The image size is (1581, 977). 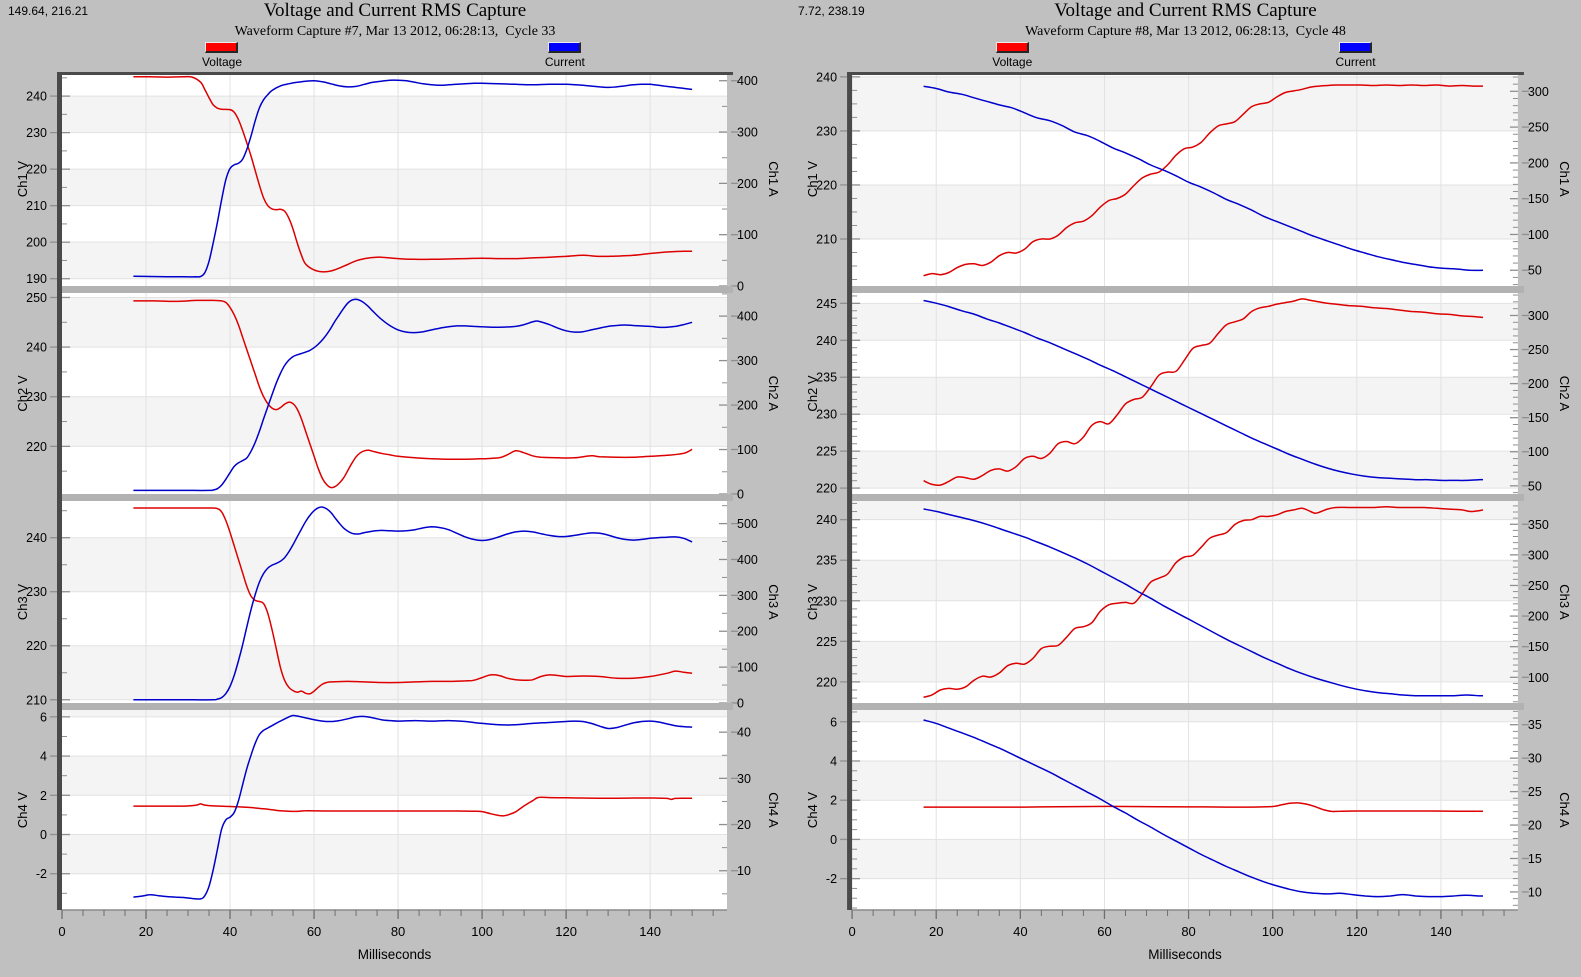 I want to click on v-axis-tick-label: 2, so click(x=833, y=801).